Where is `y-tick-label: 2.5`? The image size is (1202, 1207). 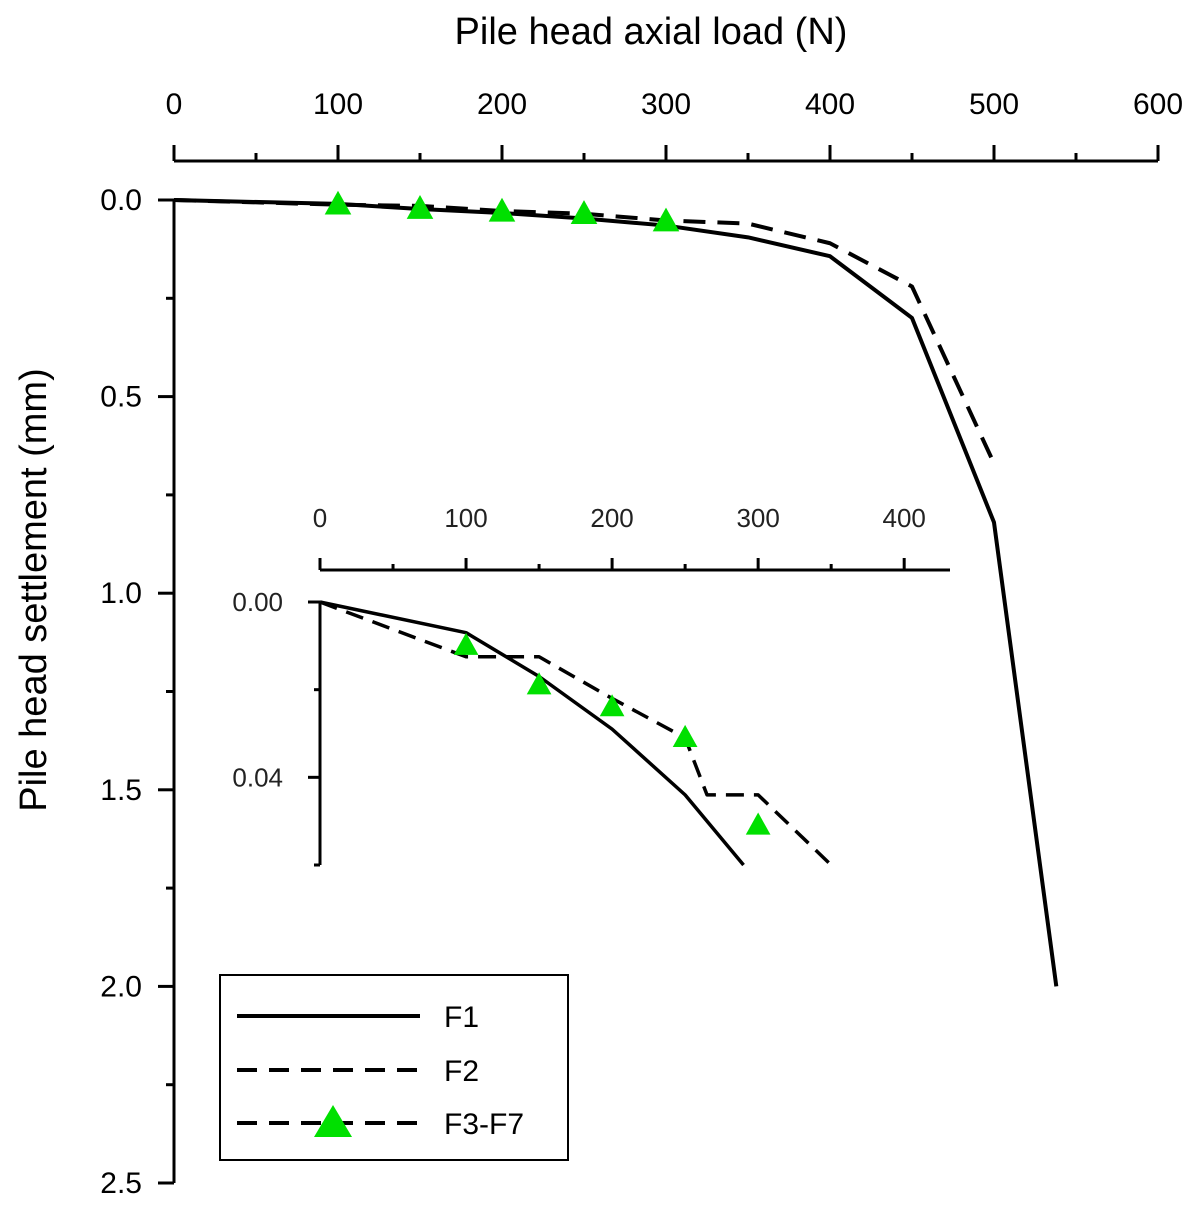 y-tick-label: 2.5 is located at coordinates (121, 1183).